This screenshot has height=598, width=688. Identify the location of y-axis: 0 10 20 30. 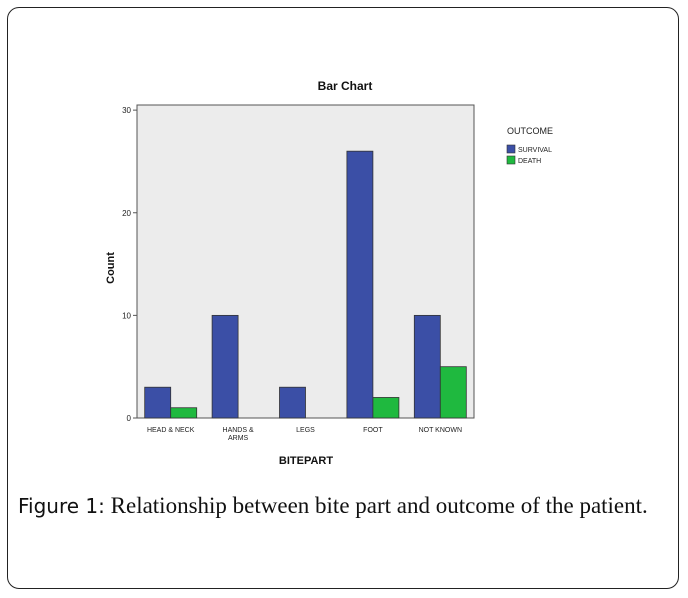
(129, 264).